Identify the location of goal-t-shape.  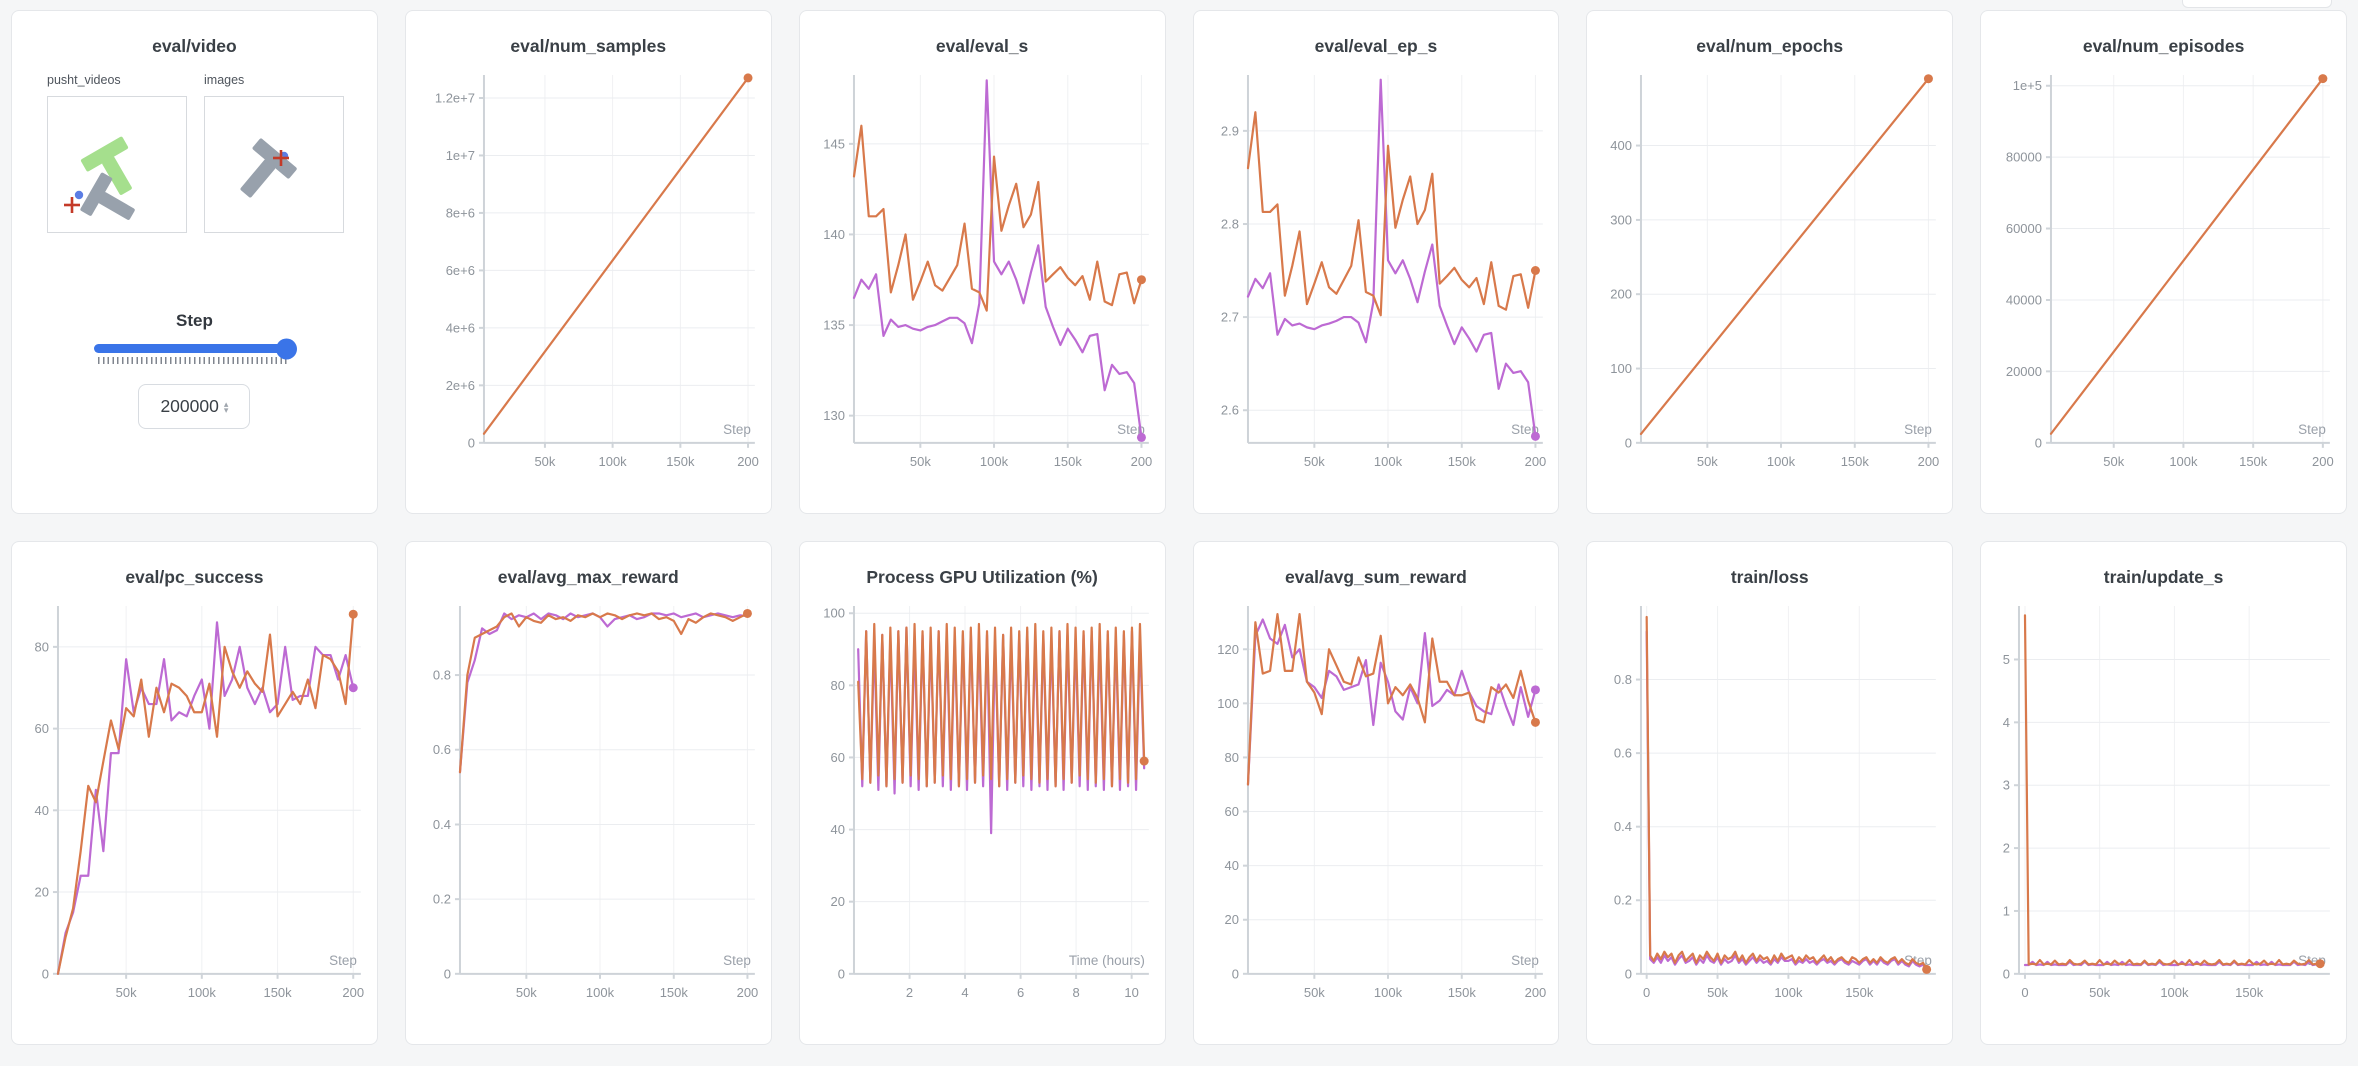
(106, 165).